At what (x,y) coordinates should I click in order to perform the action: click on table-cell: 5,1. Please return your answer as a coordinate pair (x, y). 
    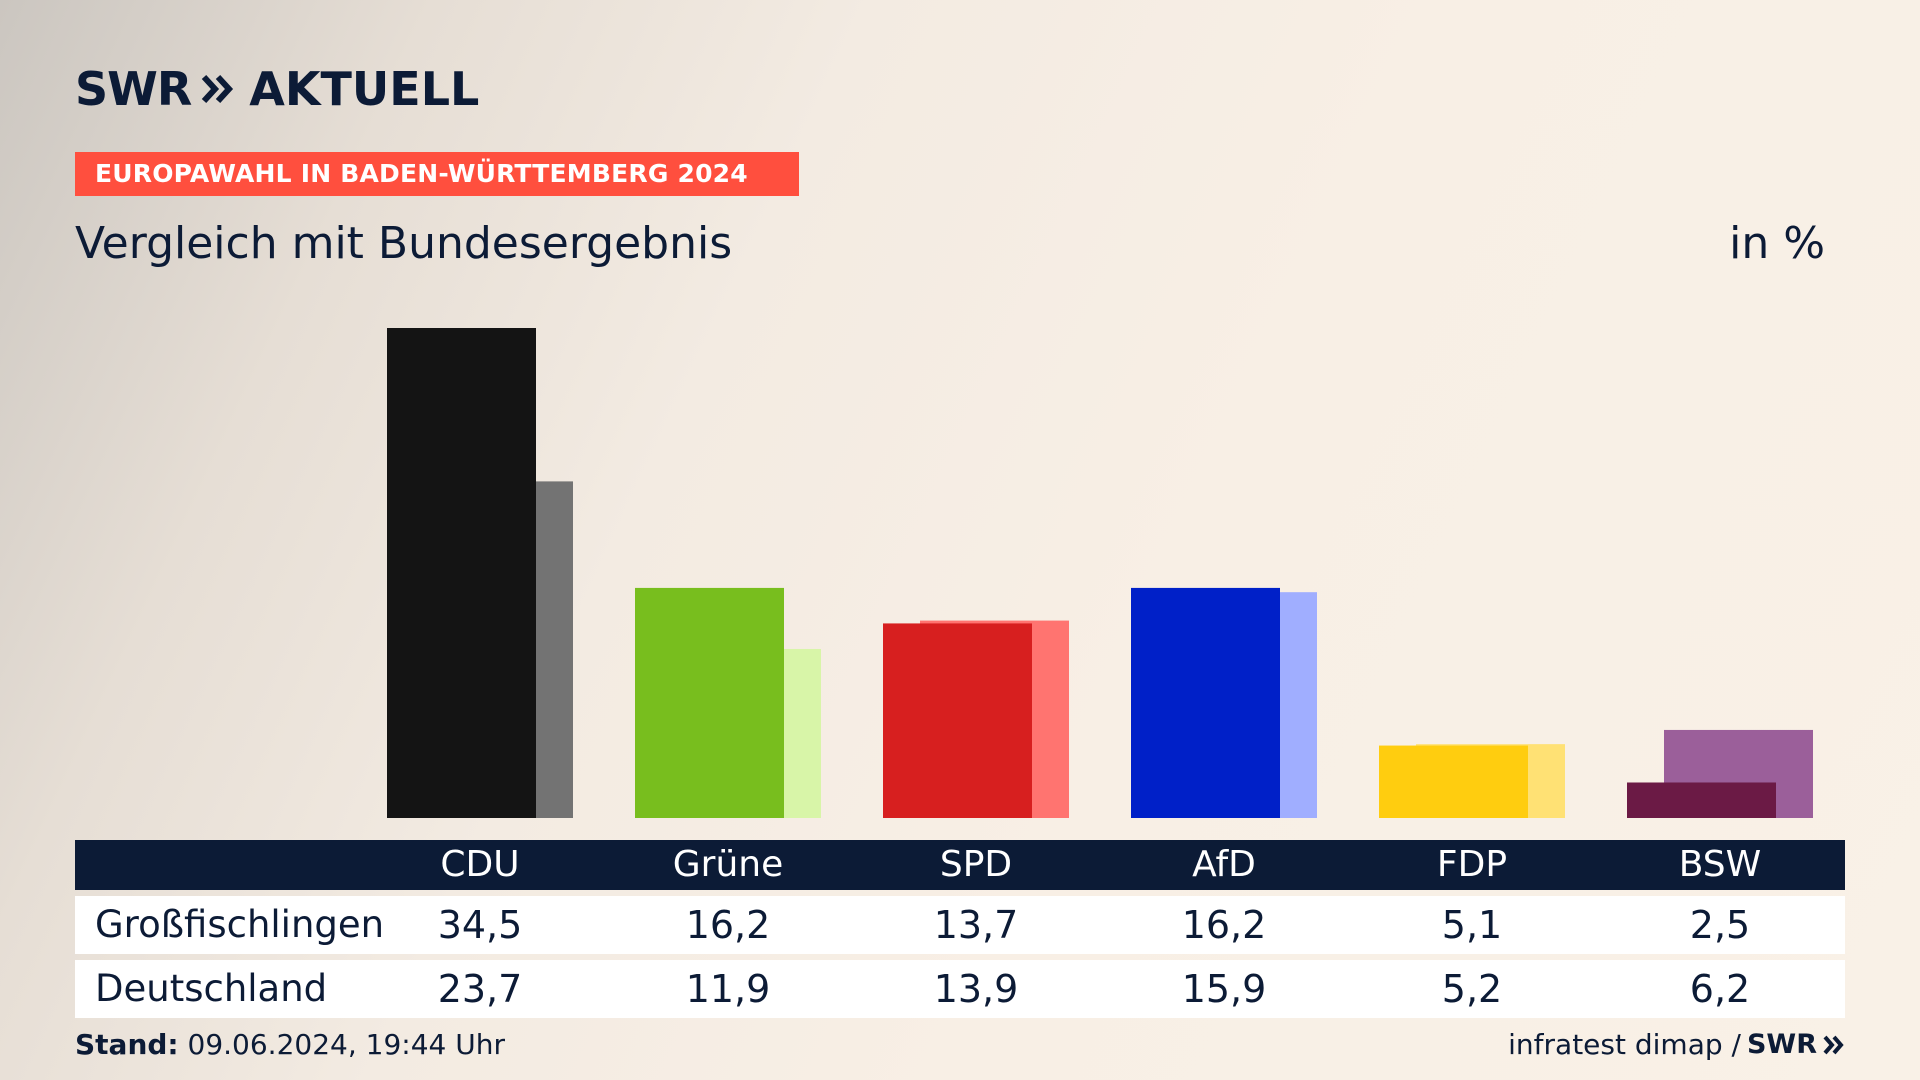
    Looking at the image, I should click on (1472, 925).